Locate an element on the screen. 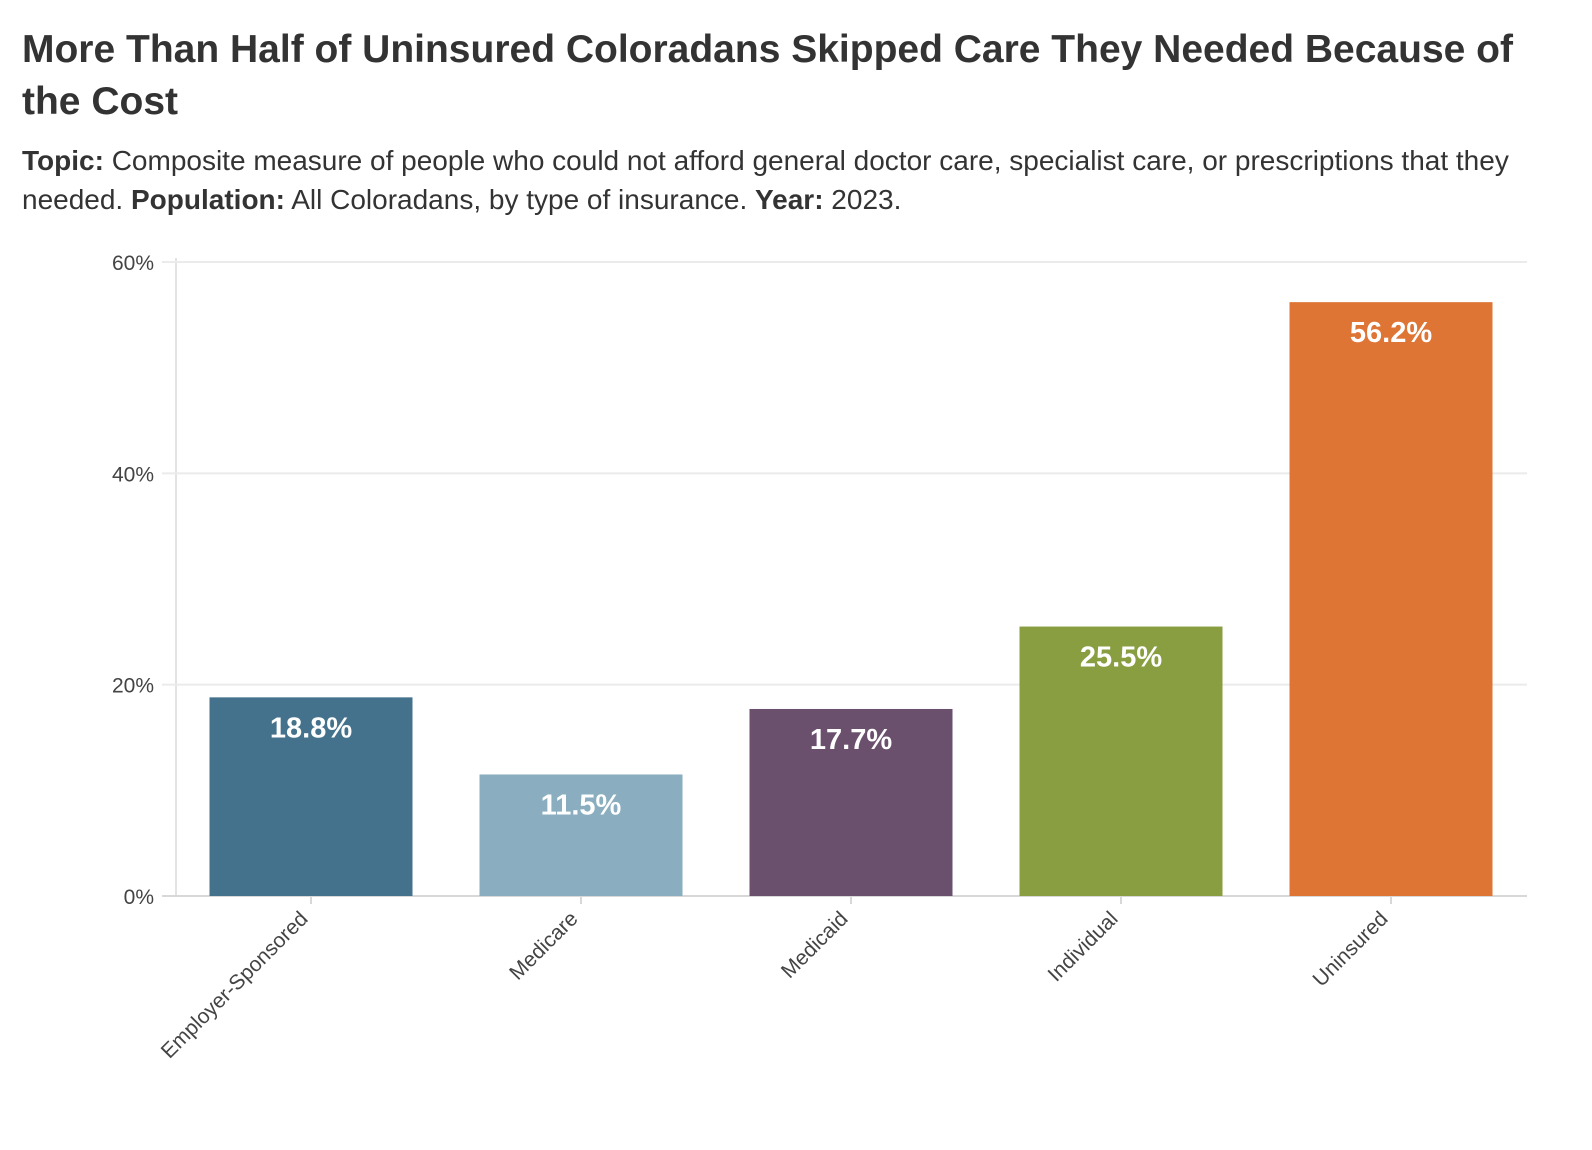  x-tick-label: Medicaid is located at coordinates (815, 945).